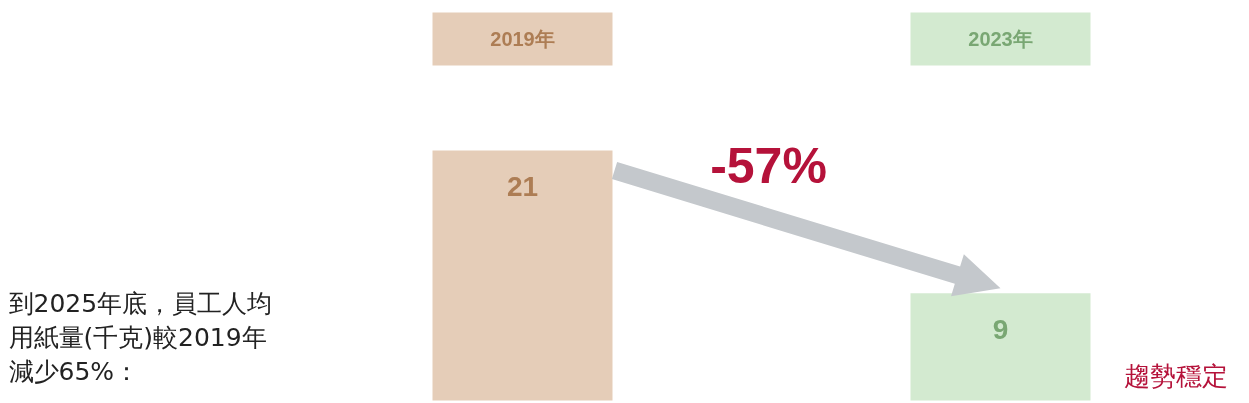  I want to click on annotation: 趨勢穩定, so click(1175, 375).